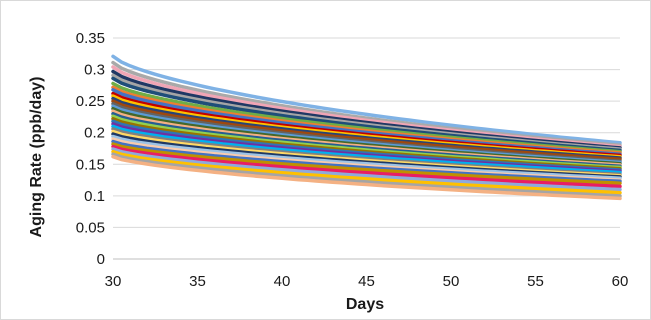 This screenshot has width=651, height=320. I want to click on x-tick-label: 55, so click(535, 281).